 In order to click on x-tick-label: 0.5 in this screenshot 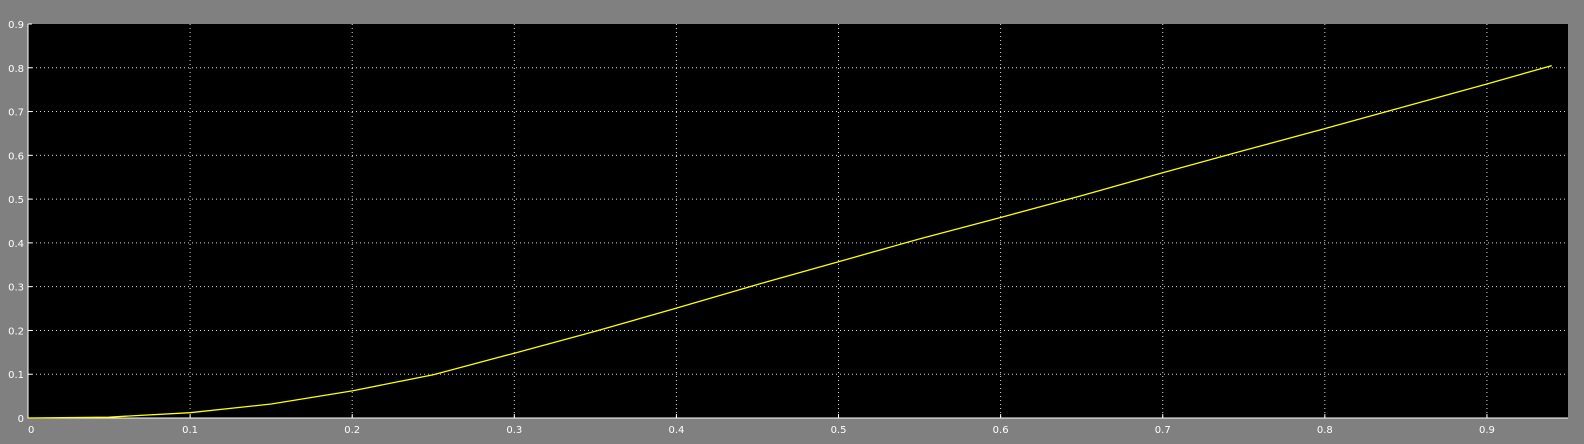, I will do `click(839, 430)`.